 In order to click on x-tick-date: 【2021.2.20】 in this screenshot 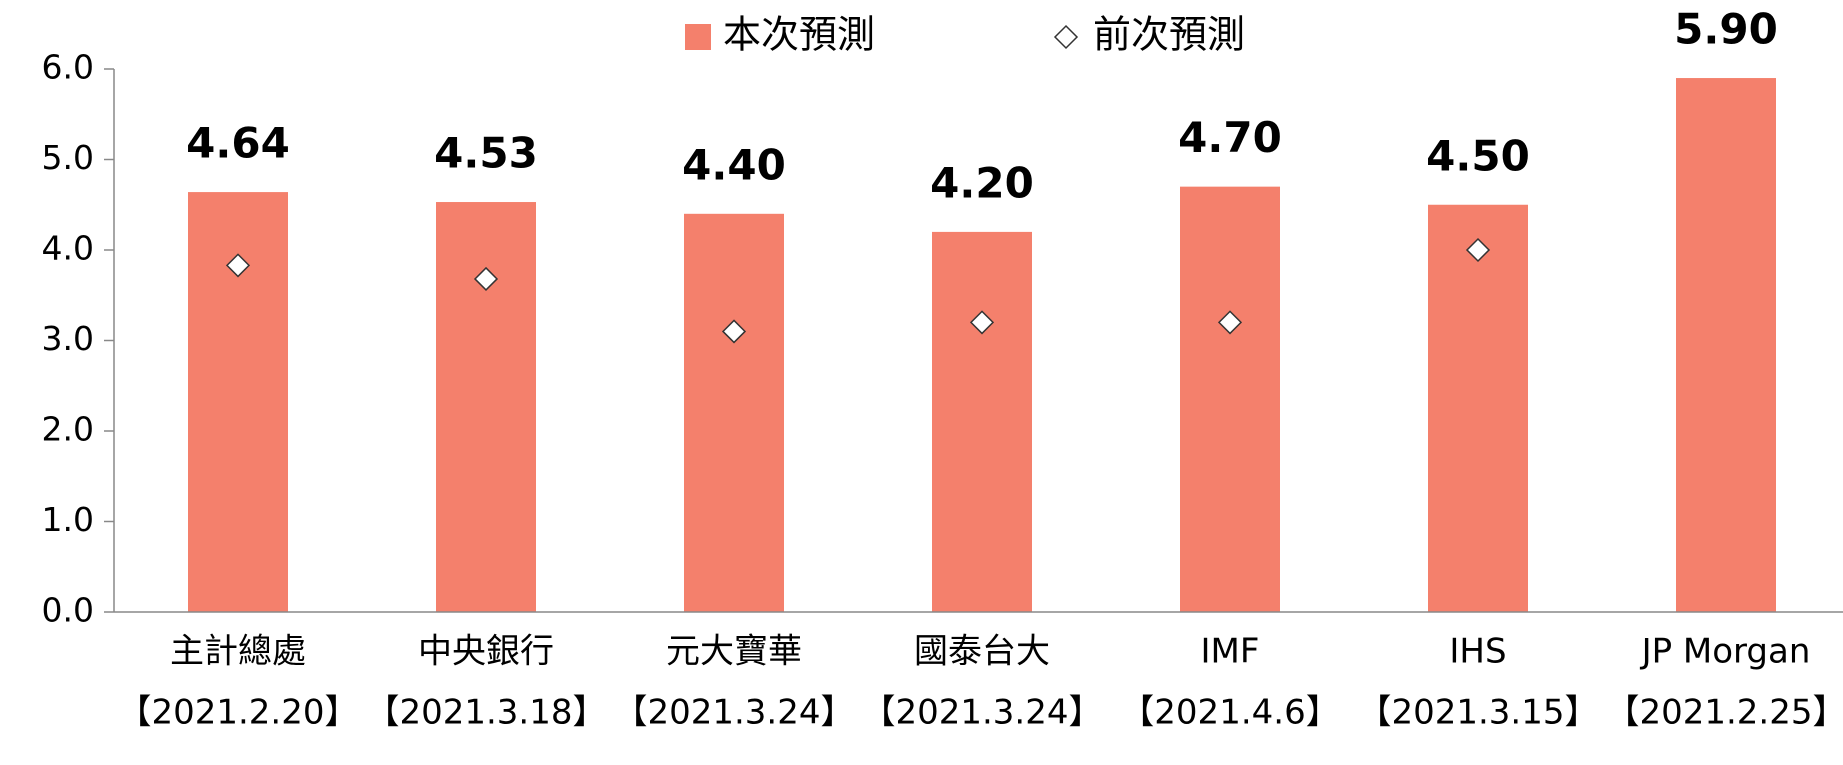, I will do `click(237, 713)`.